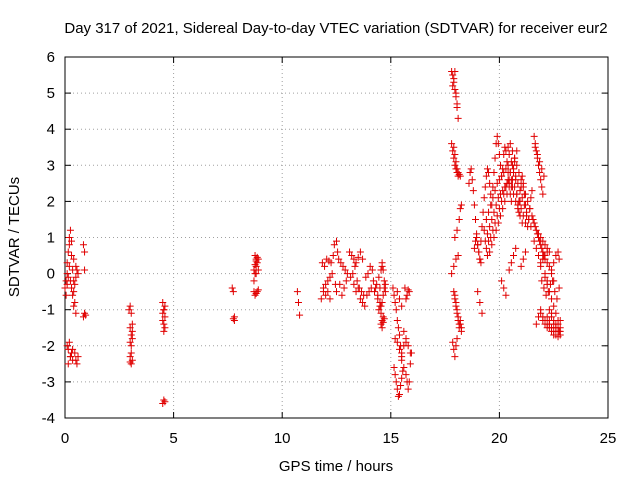  I want to click on x-axis-label: GPS time / hours, so click(336, 466).